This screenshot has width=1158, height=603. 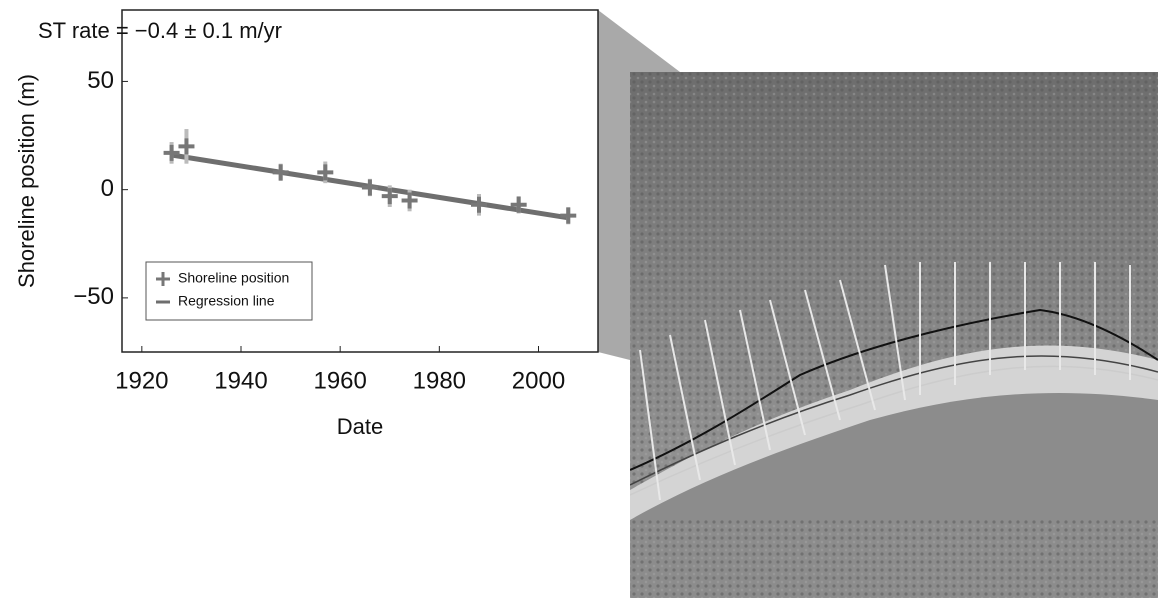 What do you see at coordinates (339, 380) in the screenshot?
I see `x-tick-label: 1960` at bounding box center [339, 380].